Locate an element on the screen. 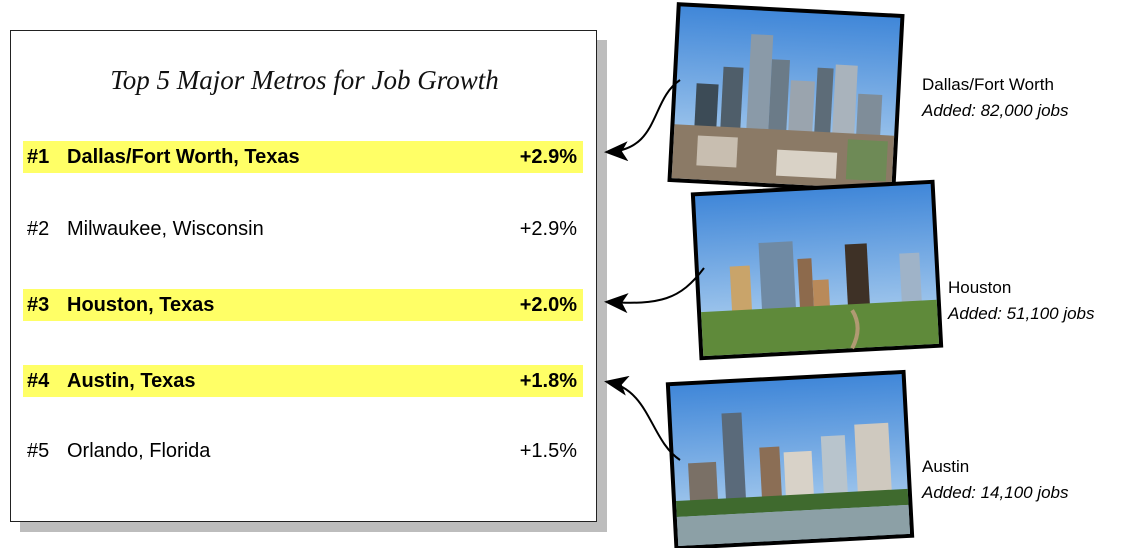 The width and height of the screenshot is (1142, 548). jobs-added: Added: 14,100 jobs is located at coordinates (995, 492).